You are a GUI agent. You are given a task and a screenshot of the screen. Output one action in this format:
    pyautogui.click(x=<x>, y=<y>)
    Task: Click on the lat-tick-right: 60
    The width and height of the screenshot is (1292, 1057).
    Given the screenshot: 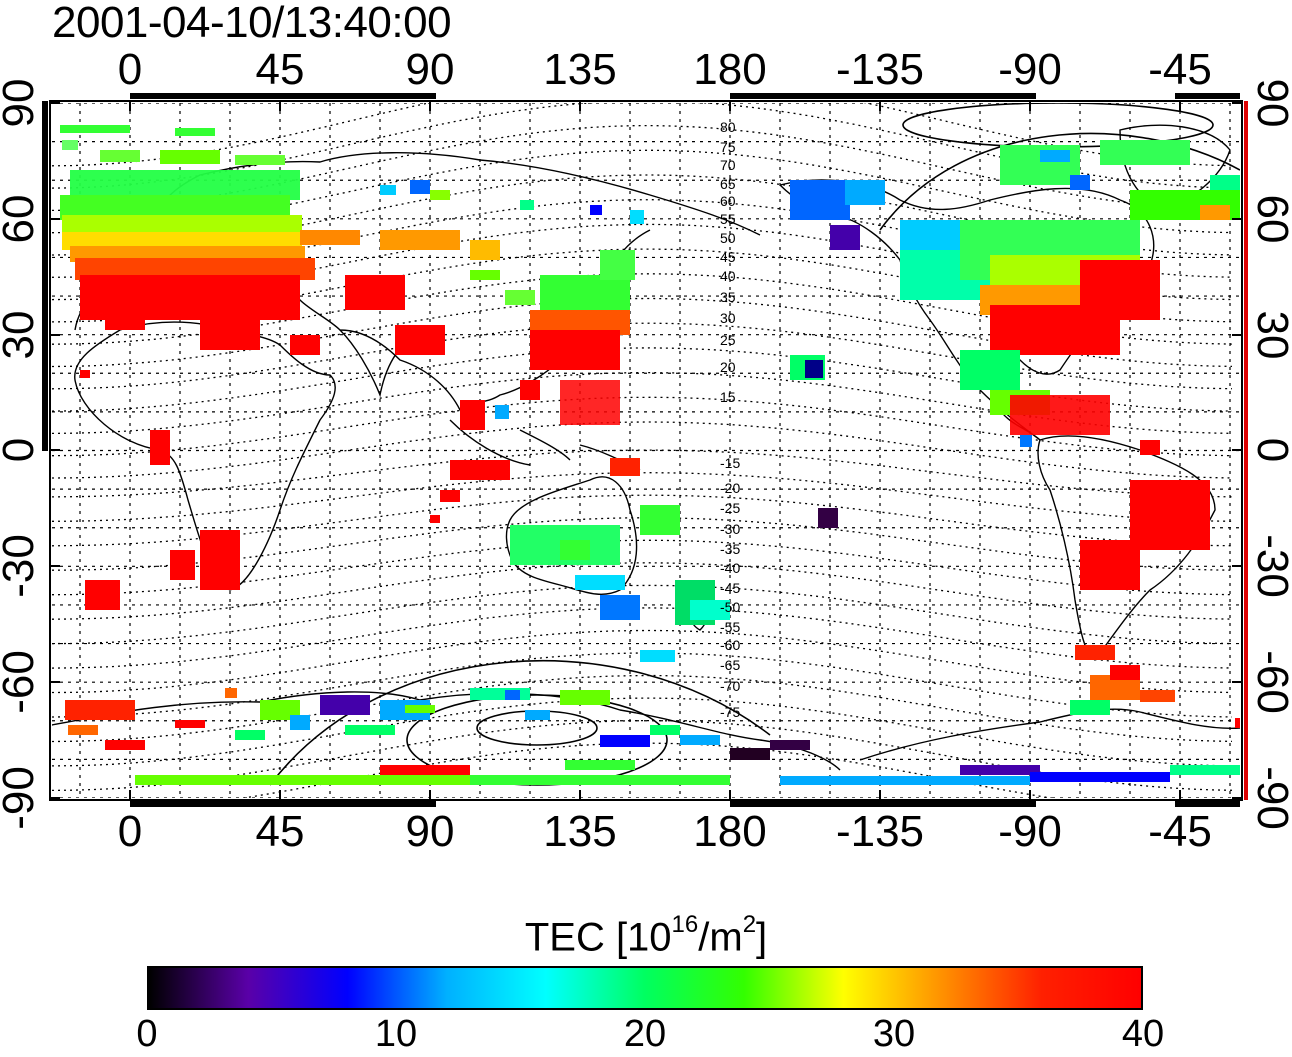 What is the action you would take?
    pyautogui.click(x=1270, y=219)
    